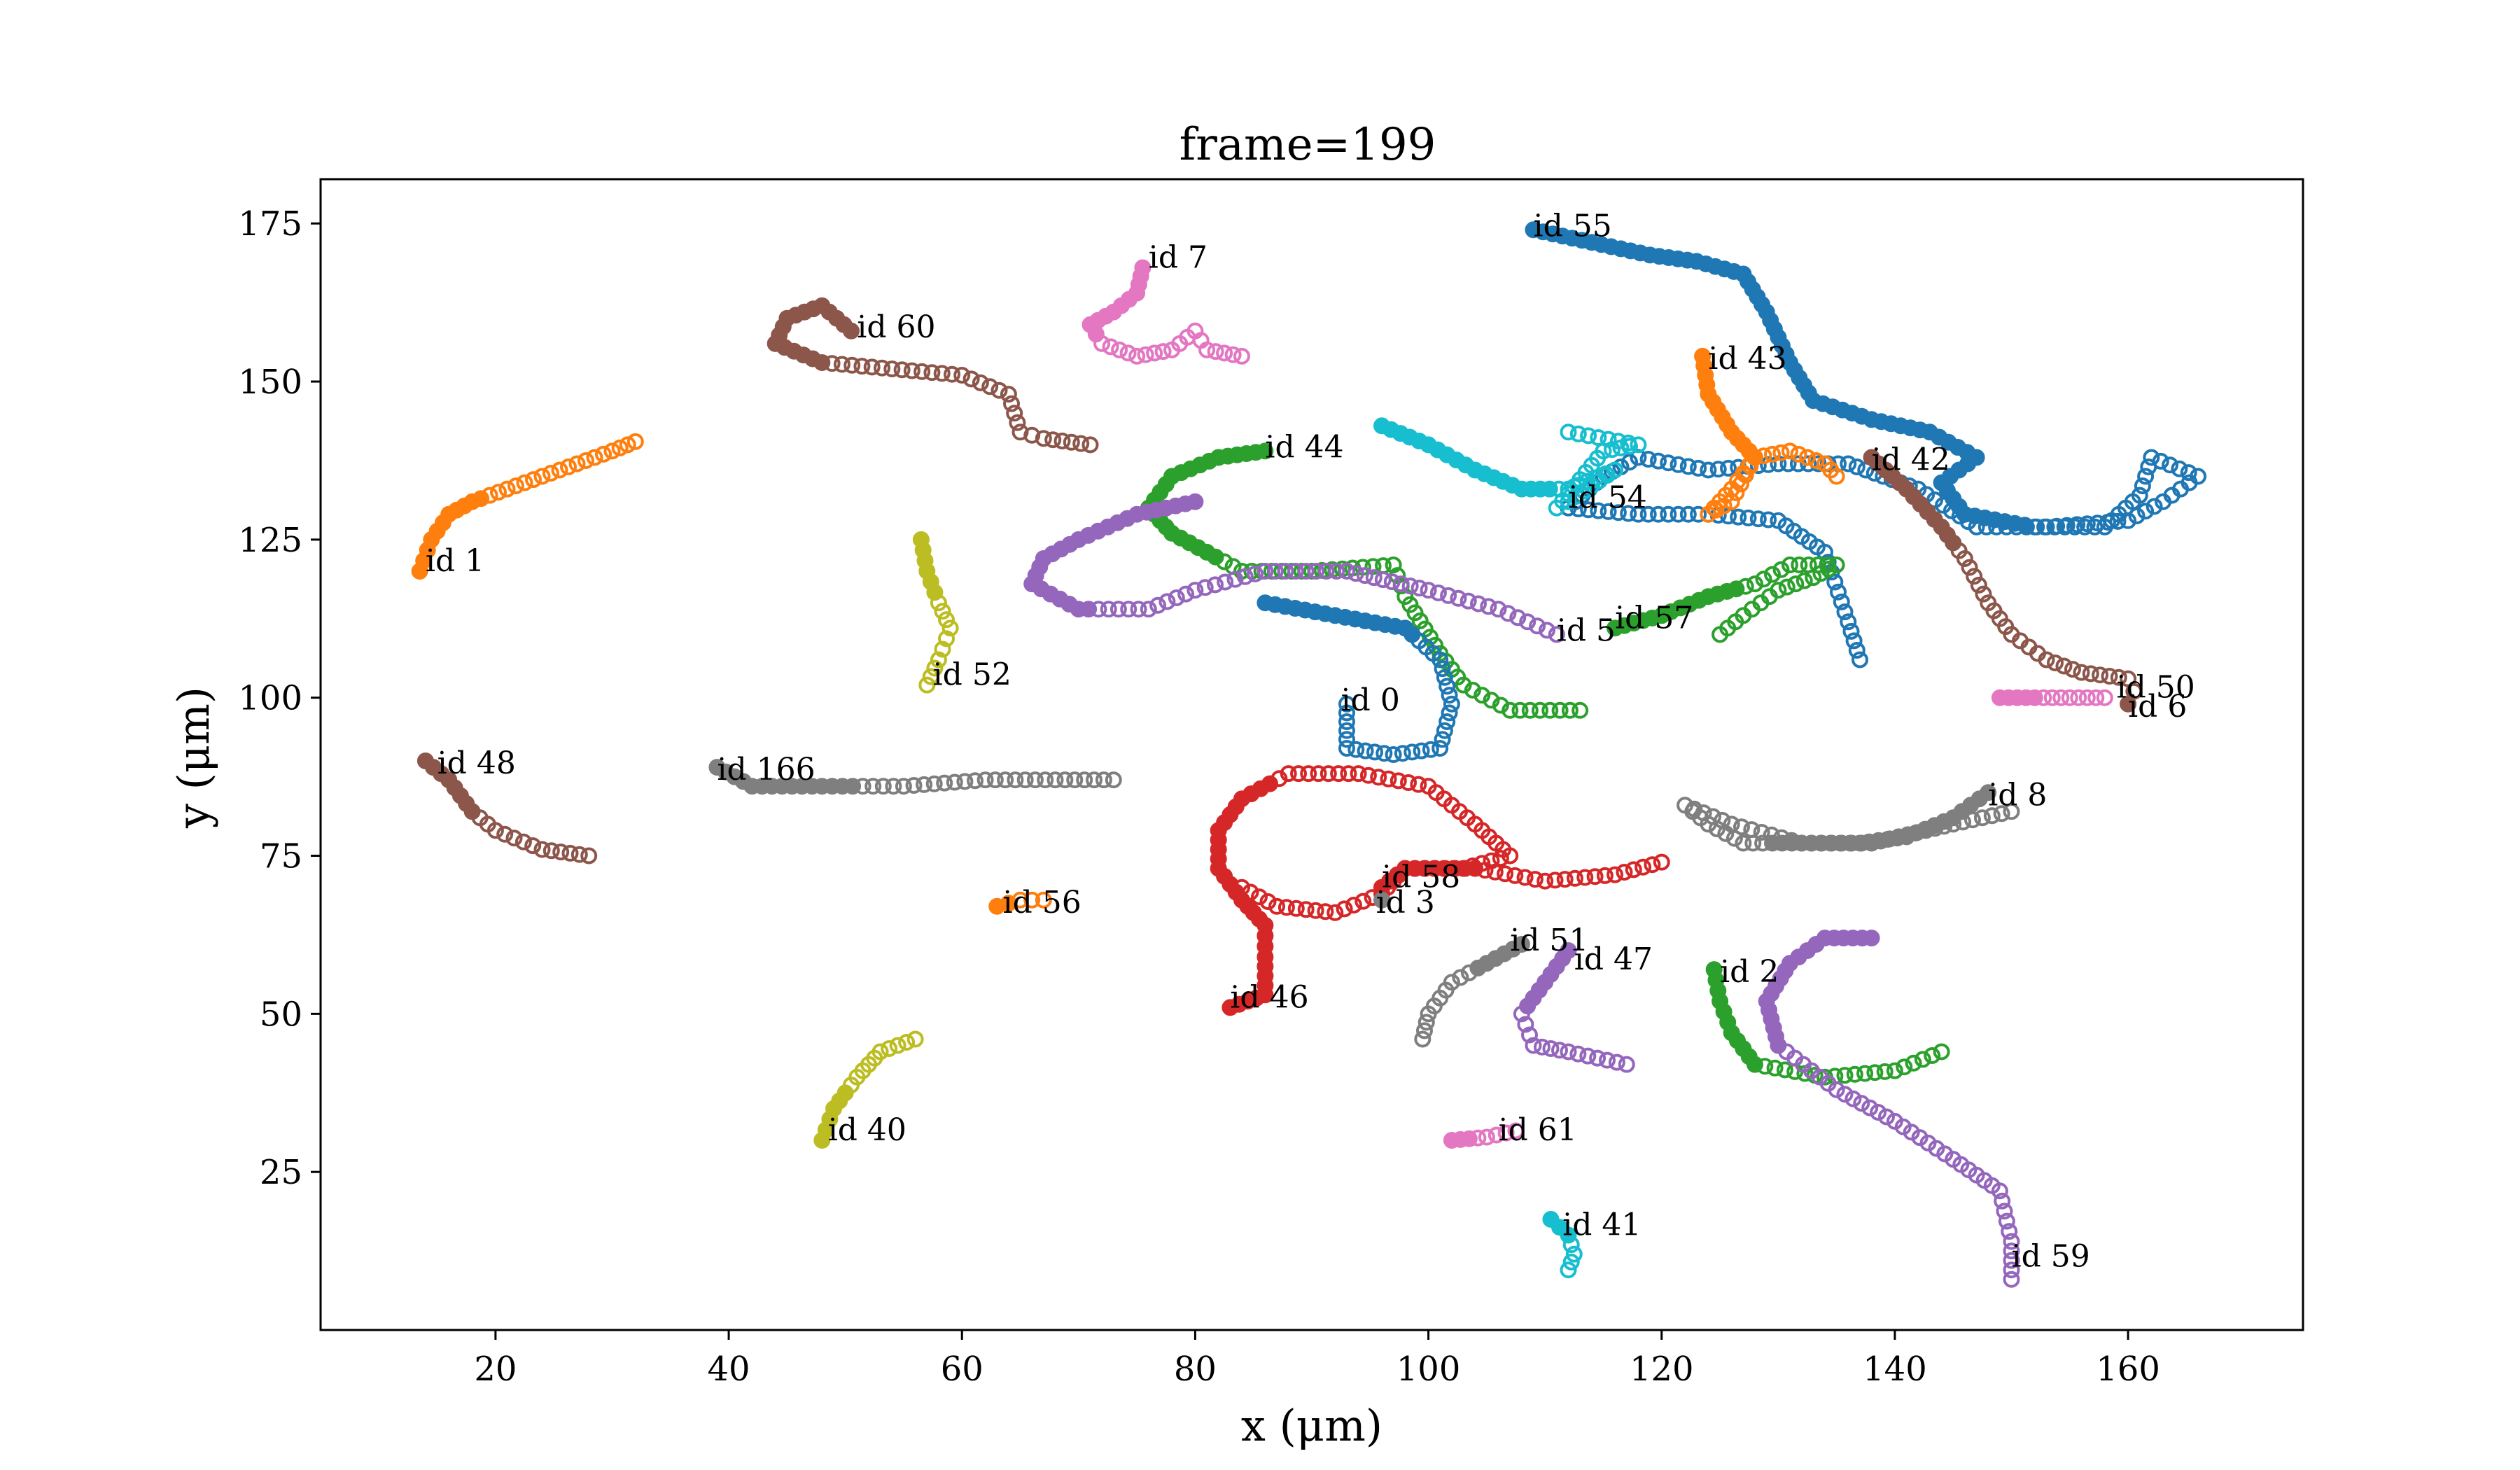 This screenshot has width=2520, height=1470. I want to click on track-label-id-46: id 46, so click(1269, 997).